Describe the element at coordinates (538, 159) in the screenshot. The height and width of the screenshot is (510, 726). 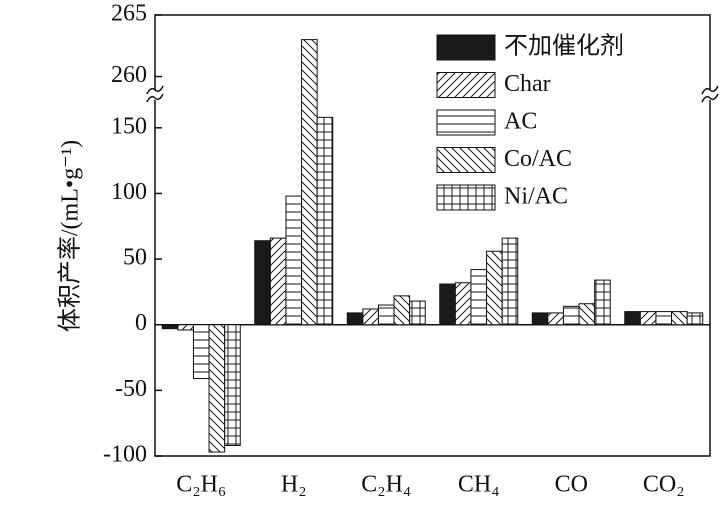
I see `legend-label: Co/AC` at that location.